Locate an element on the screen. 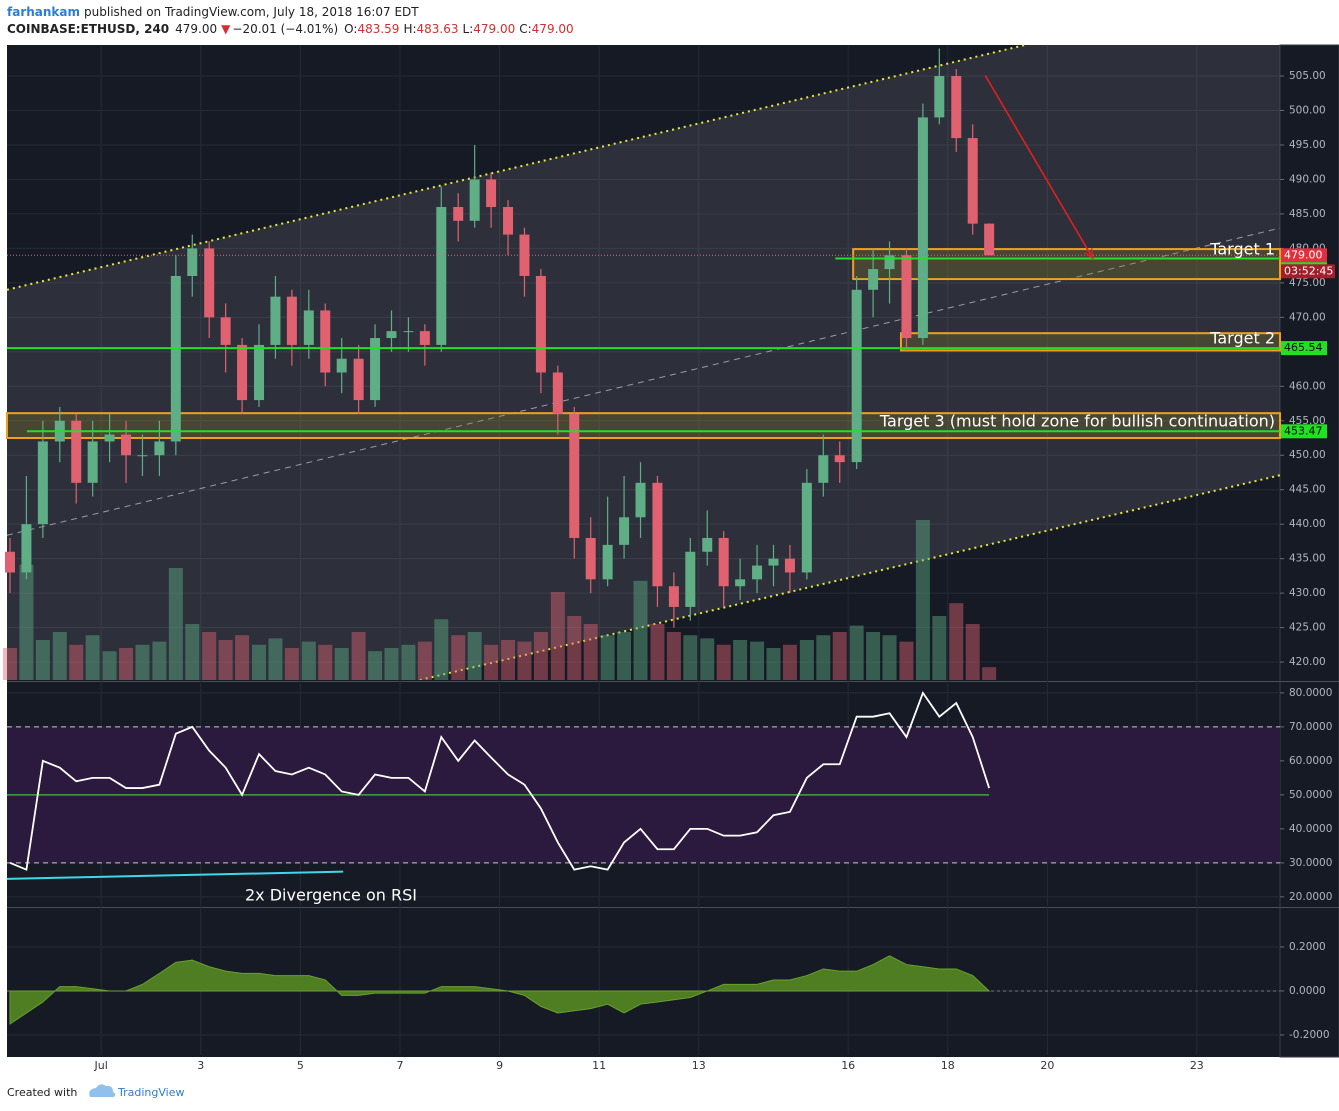  y-tick-label: 455.00 is located at coordinates (1307, 421).